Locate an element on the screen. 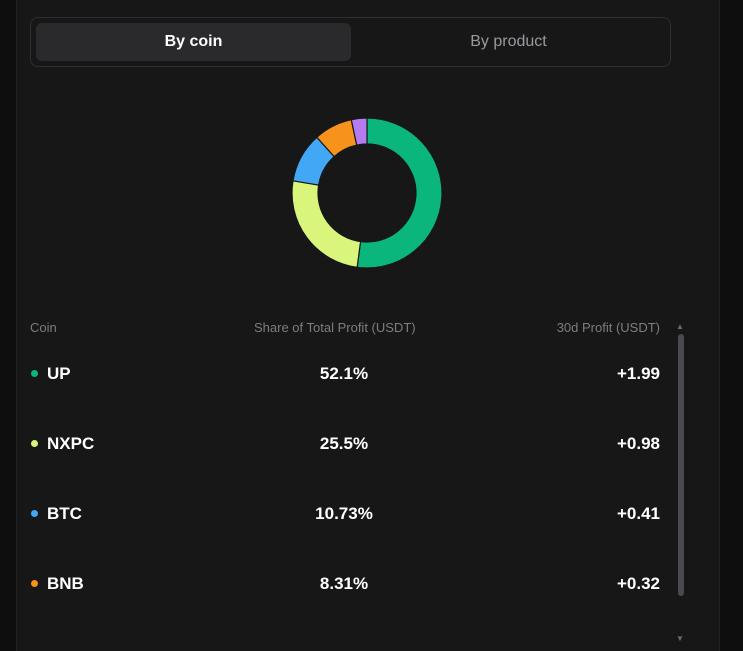 The height and width of the screenshot is (651, 743). profit-share: 52.1% is located at coordinates (344, 373).